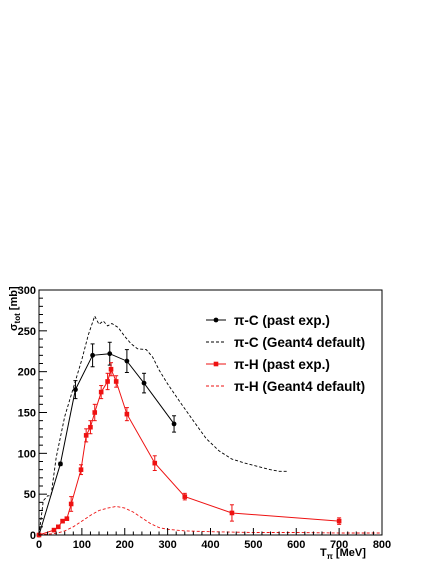 The width and height of the screenshot is (436, 564). I want to click on x-tick-label: 700, so click(339, 545).